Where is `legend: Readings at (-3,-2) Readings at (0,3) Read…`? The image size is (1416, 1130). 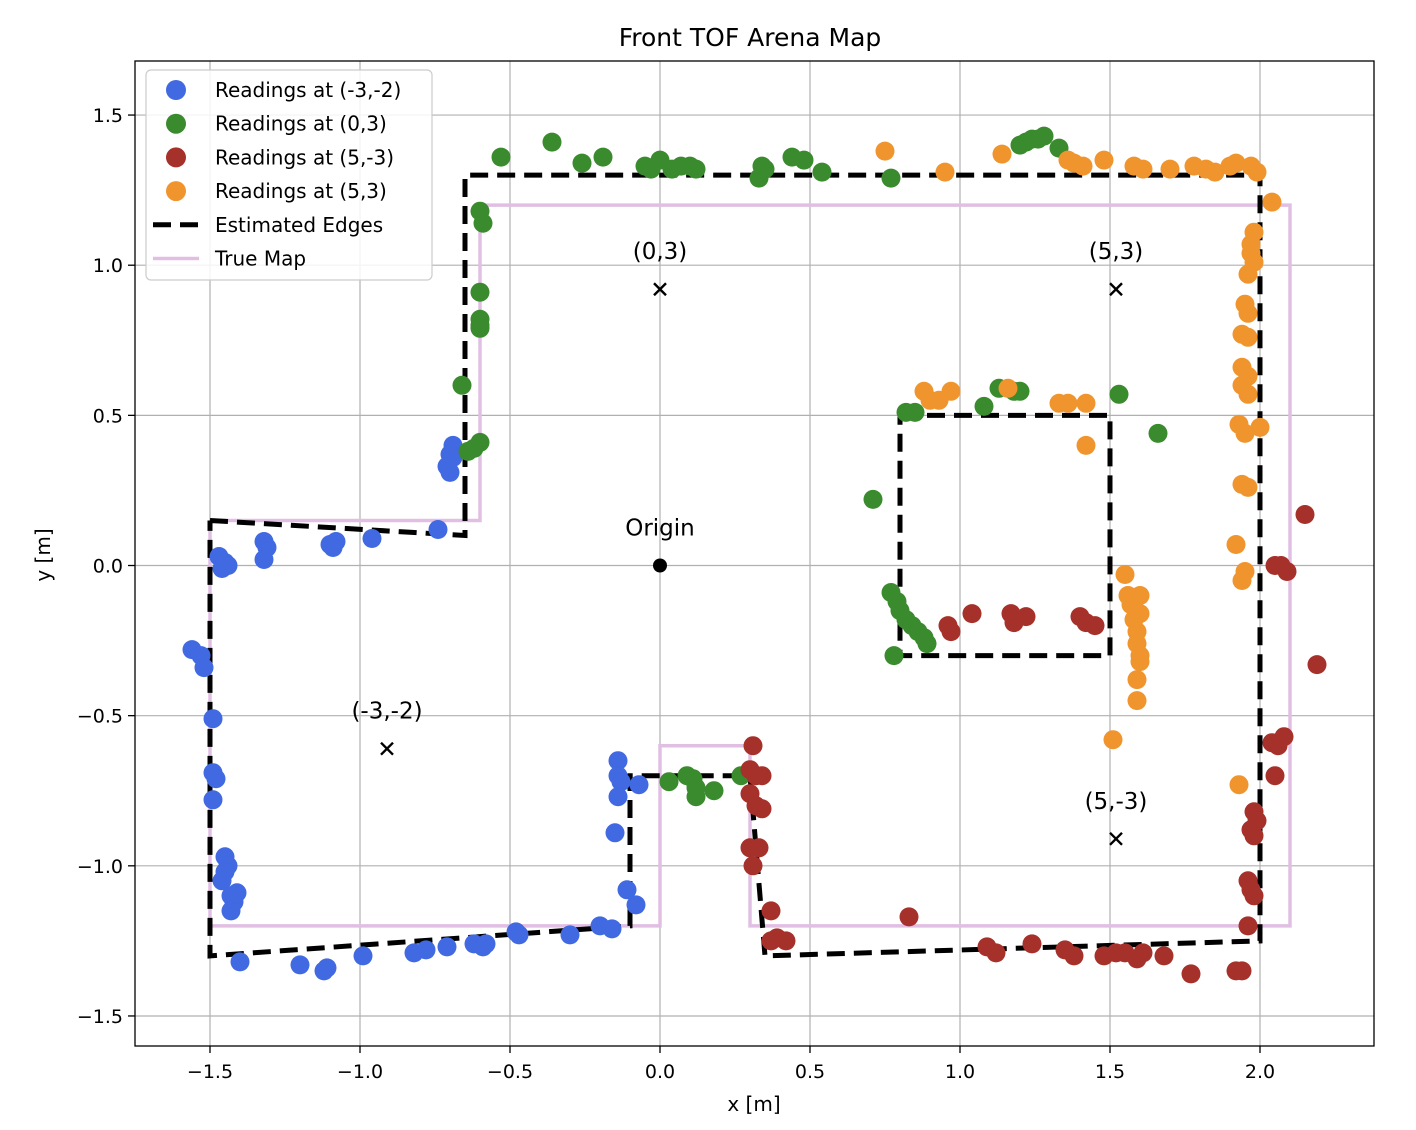 legend: Readings at (-3,-2) Readings at (0,3) Read… is located at coordinates (289, 175).